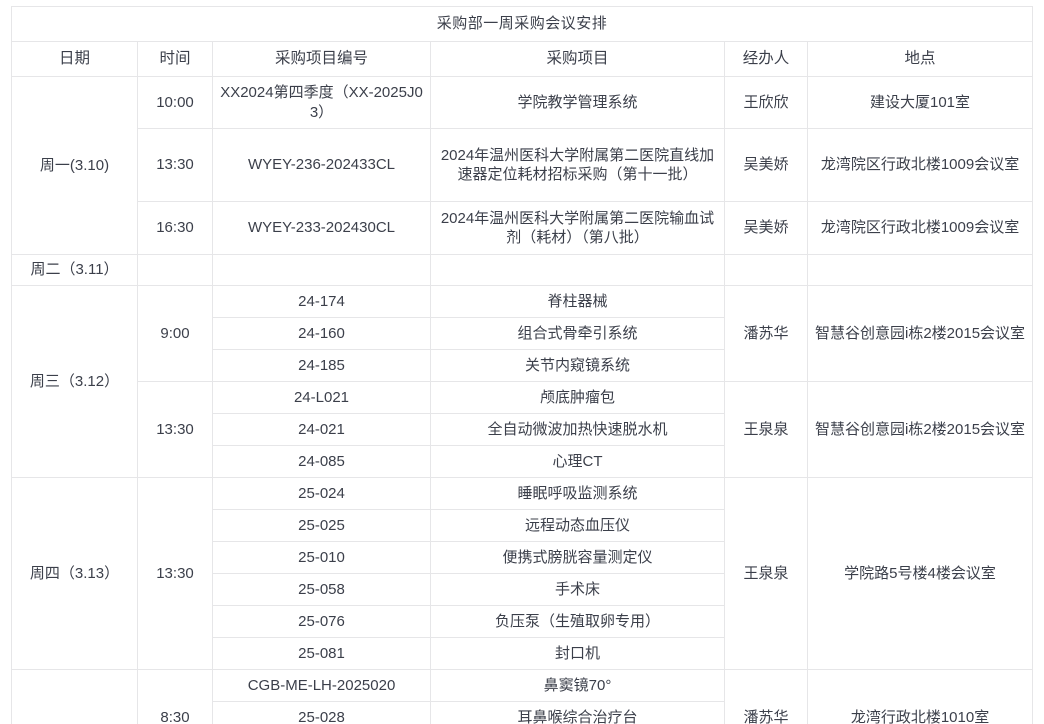  What do you see at coordinates (321, 461) in the screenshot?
I see `cell-project-code: 24-085` at bounding box center [321, 461].